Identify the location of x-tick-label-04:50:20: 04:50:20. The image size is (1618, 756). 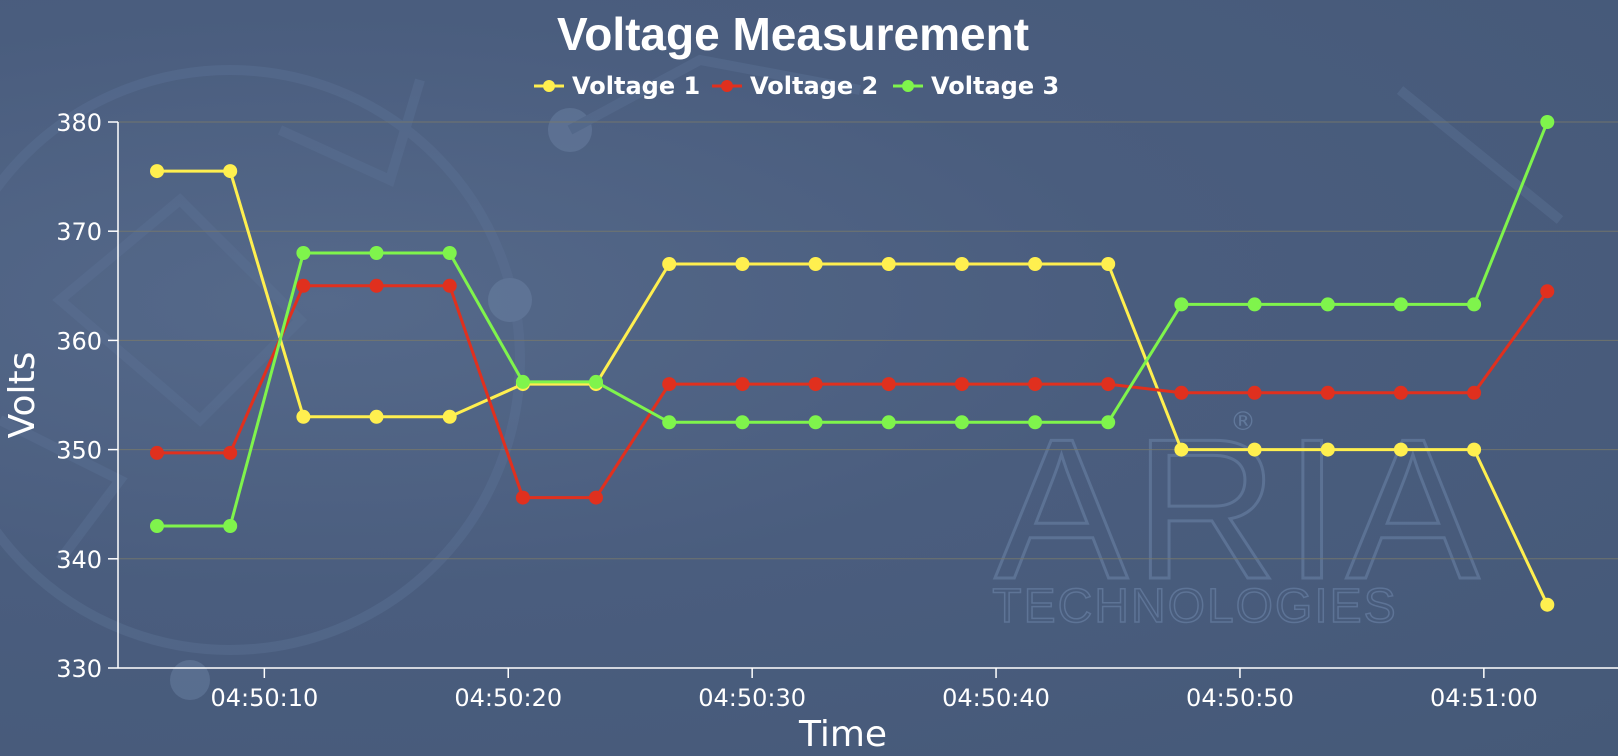
(508, 698).